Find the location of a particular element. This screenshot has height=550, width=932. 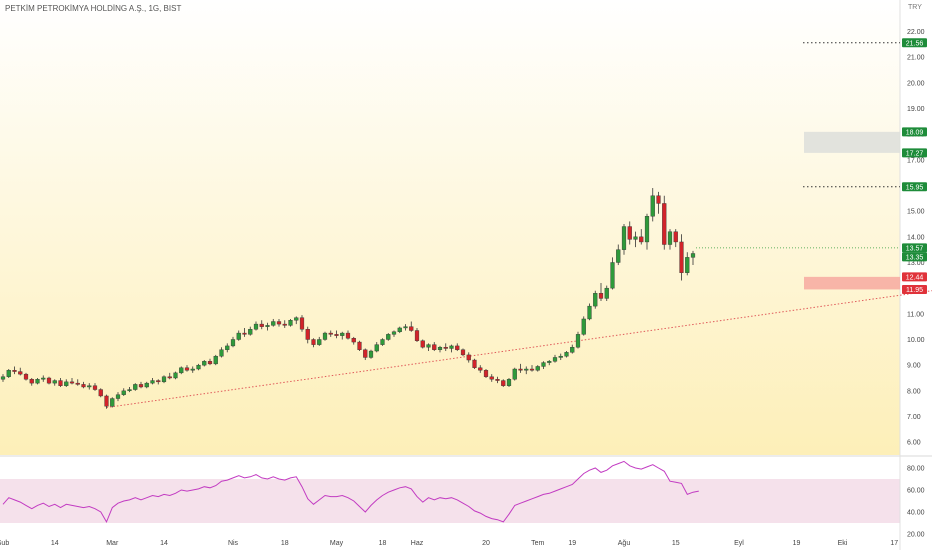

rsi-line is located at coordinates (350, 492).